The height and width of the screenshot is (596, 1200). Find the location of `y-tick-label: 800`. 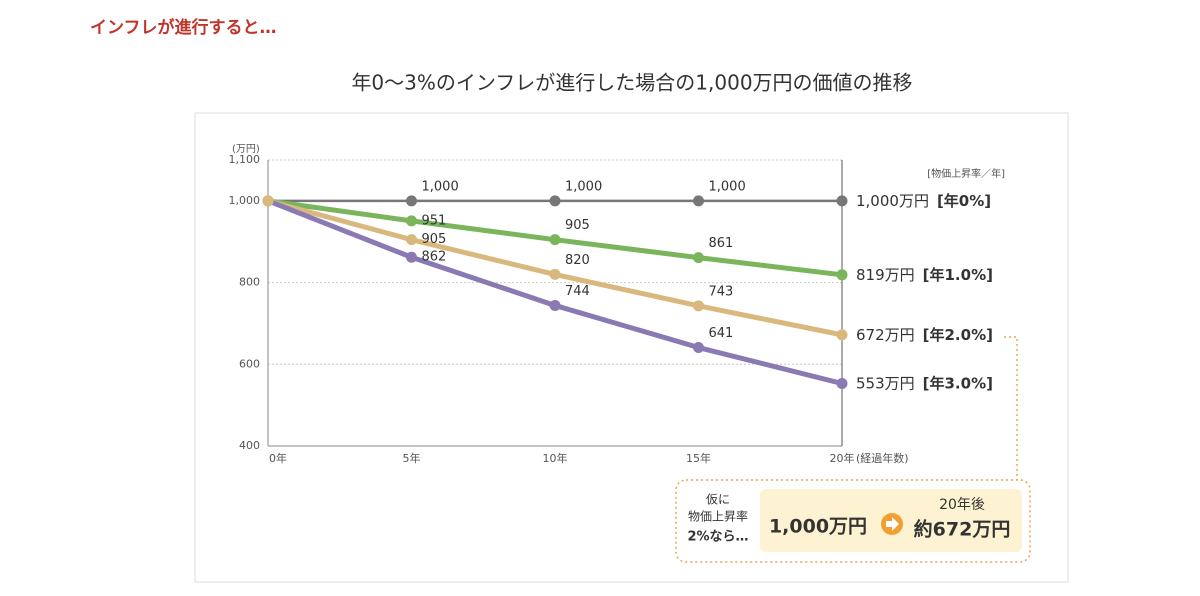

y-tick-label: 800 is located at coordinates (249, 282).